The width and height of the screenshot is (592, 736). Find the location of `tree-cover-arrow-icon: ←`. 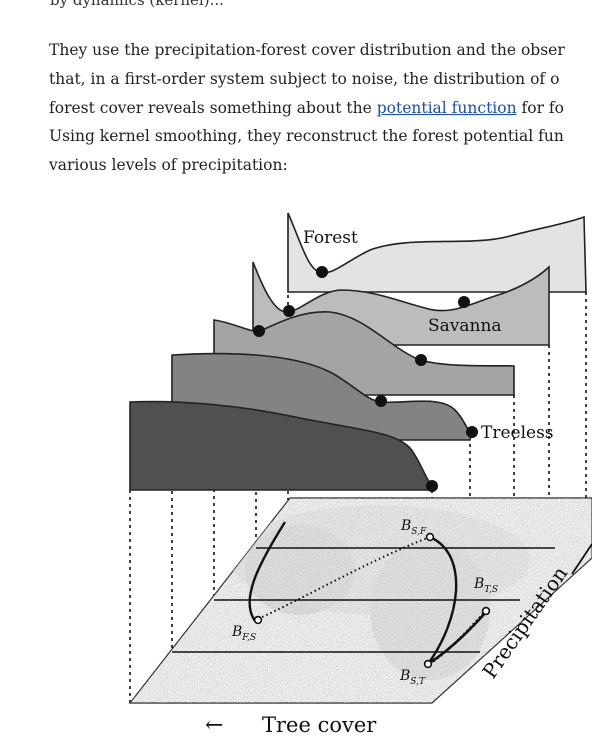

tree-cover-arrow-icon: ← is located at coordinates (214, 724).